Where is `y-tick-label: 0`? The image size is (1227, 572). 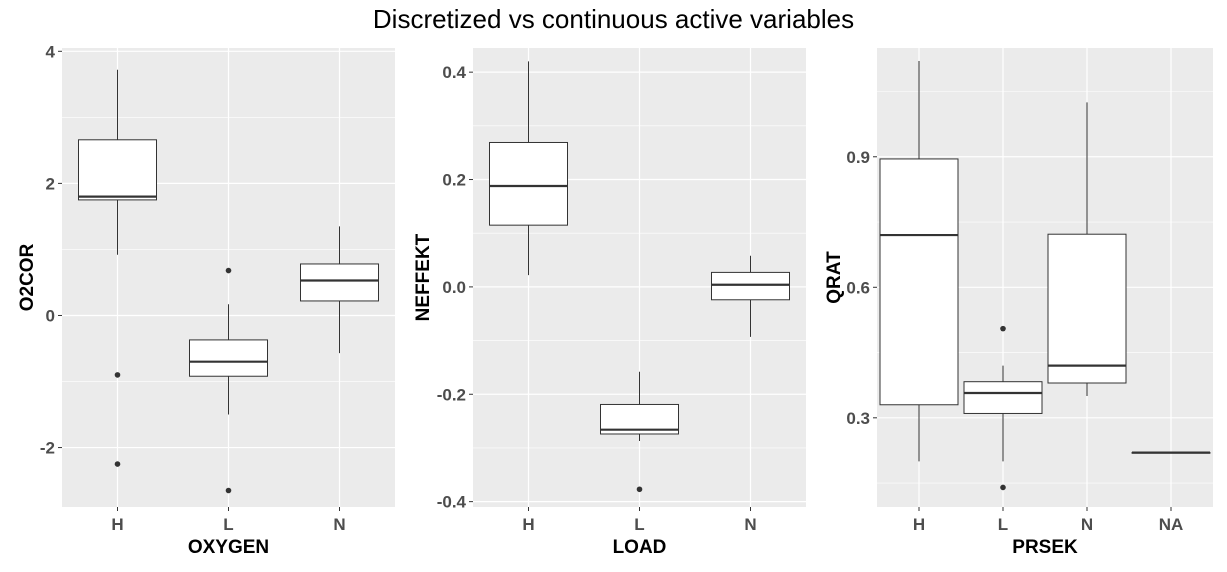 y-tick-label: 0 is located at coordinates (50, 315).